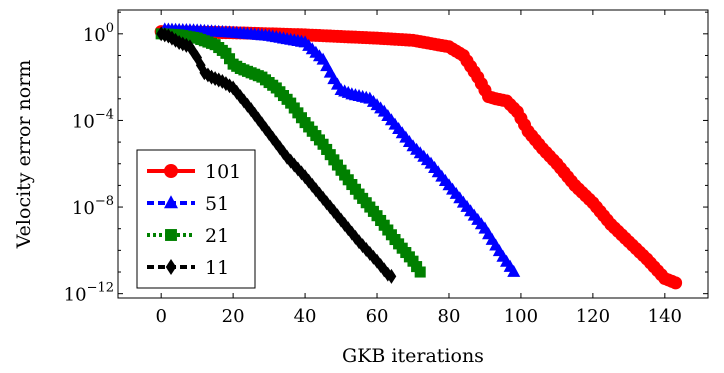  What do you see at coordinates (188, 236) in the screenshot?
I see `legend-item: 21` at bounding box center [188, 236].